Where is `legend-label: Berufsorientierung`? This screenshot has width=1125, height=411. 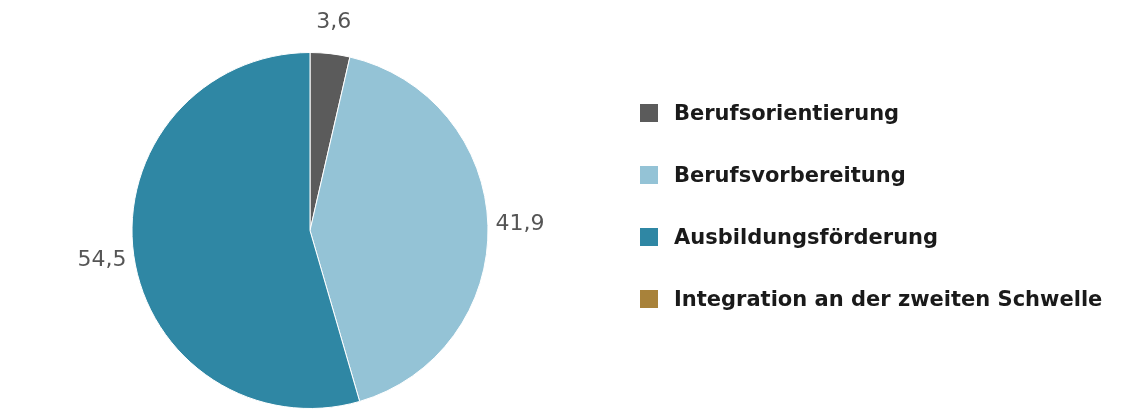 legend-label: Berufsorientierung is located at coordinates (787, 112).